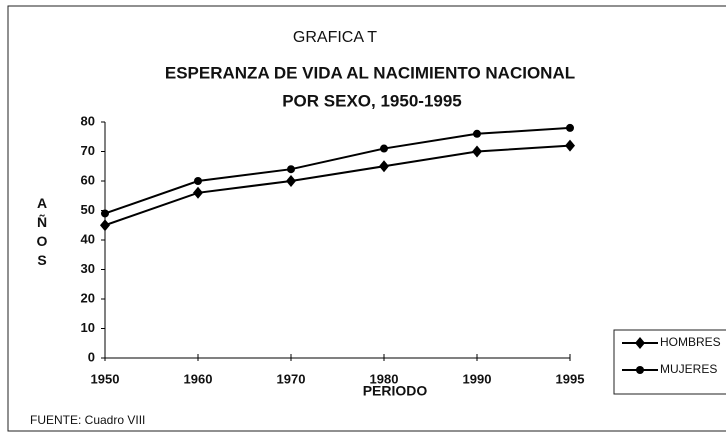 This screenshot has height=439, width=726. I want to click on x-tick-label: 1950, so click(105, 378).